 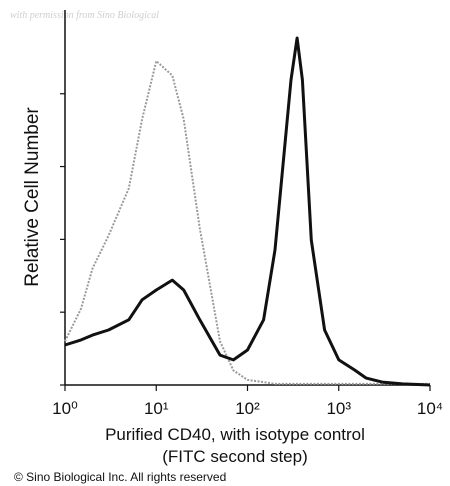 I want to click on y-axis-label: Relative Cell Number, so click(x=32, y=197).